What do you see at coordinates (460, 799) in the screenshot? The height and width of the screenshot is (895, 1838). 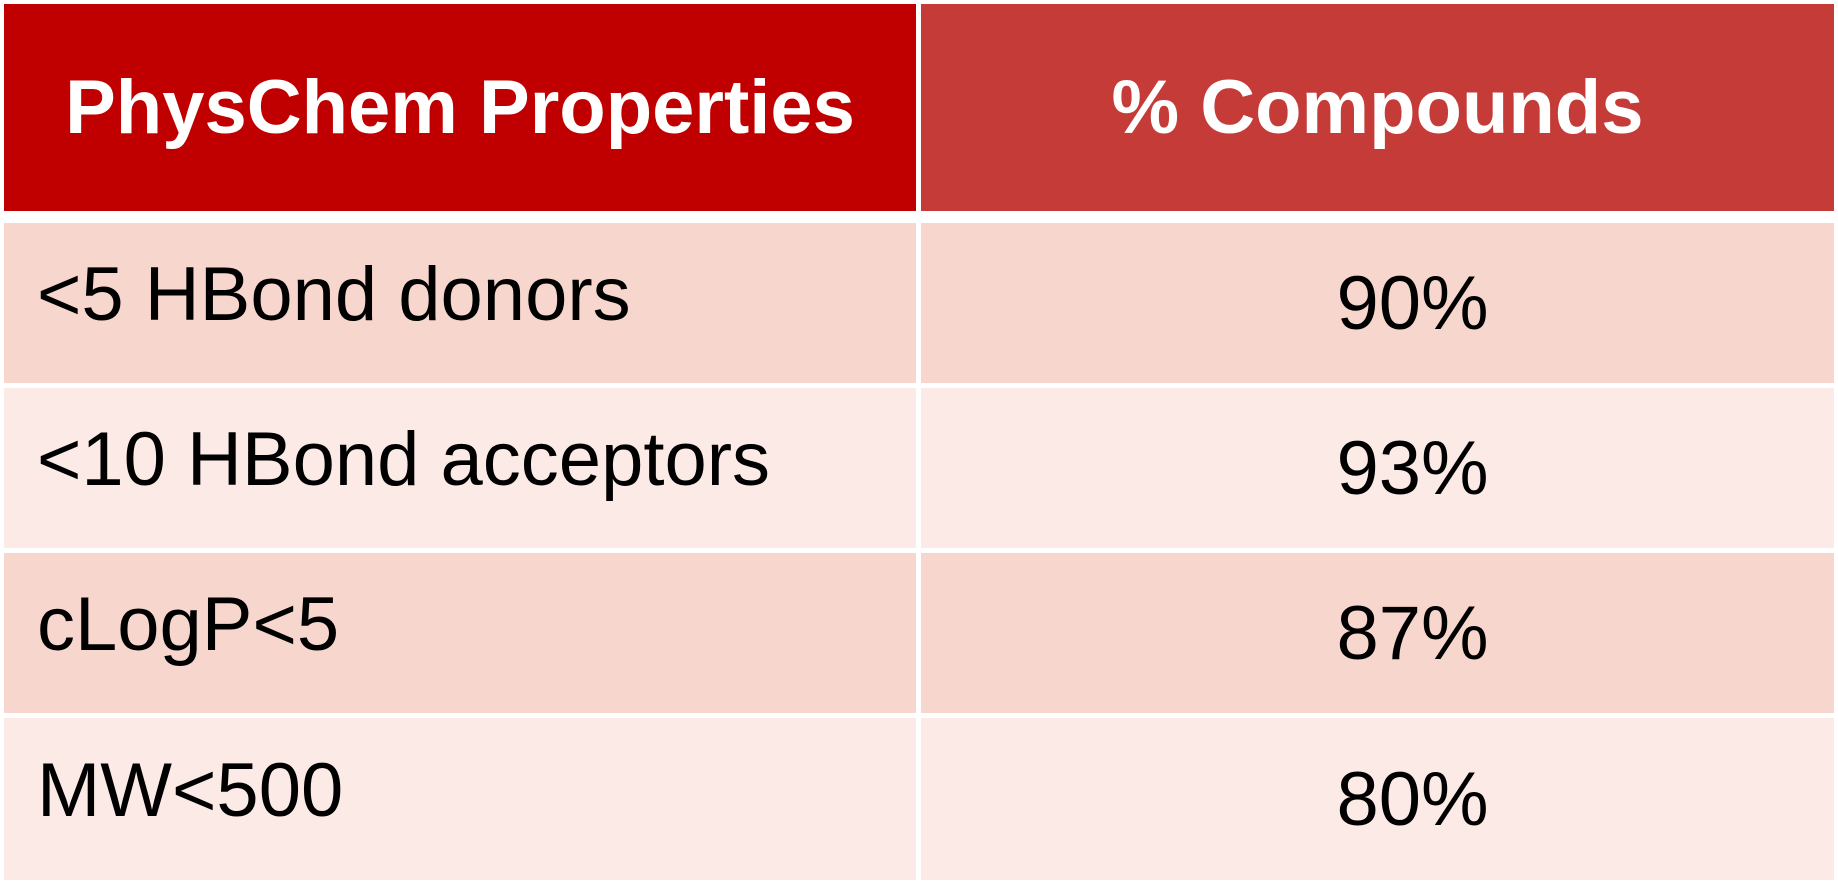 I see `property-cell: MW<500` at bounding box center [460, 799].